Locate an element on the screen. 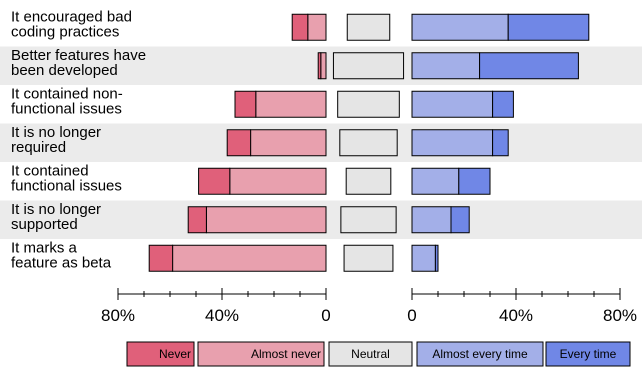 Image resolution: width=642 pixels, height=370 pixels. bar-every-time-it-marks-a-feature-as-beta is located at coordinates (436, 258).